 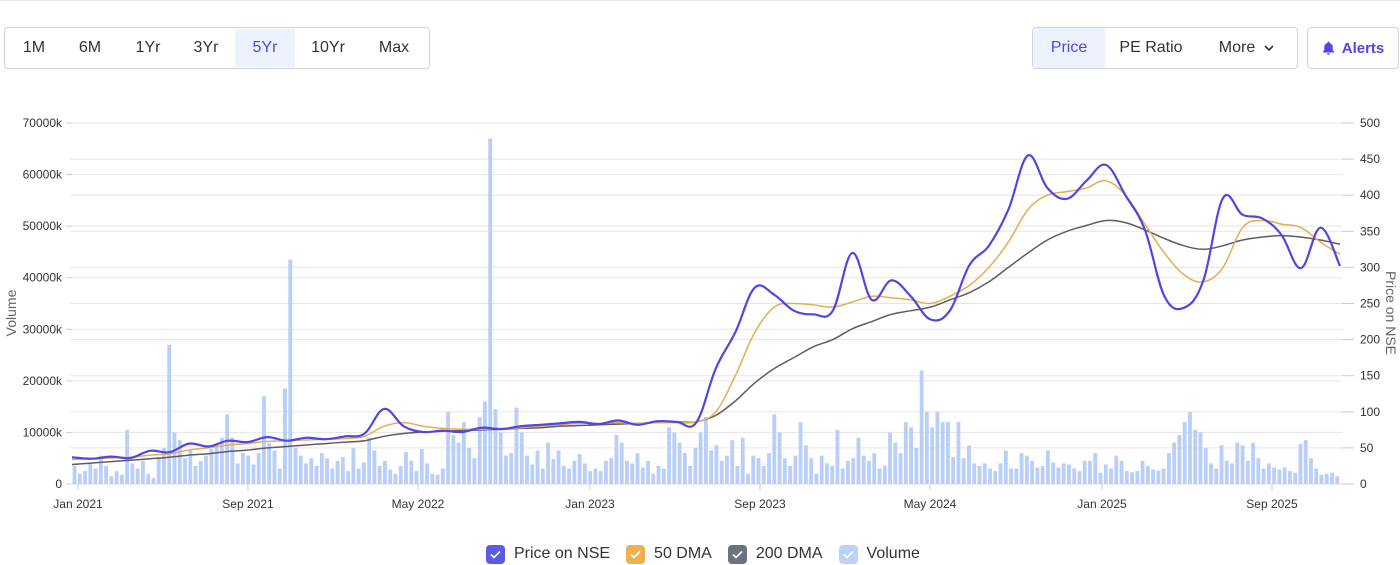 I want to click on svg-text: Jan 2025, so click(x=1102, y=504).